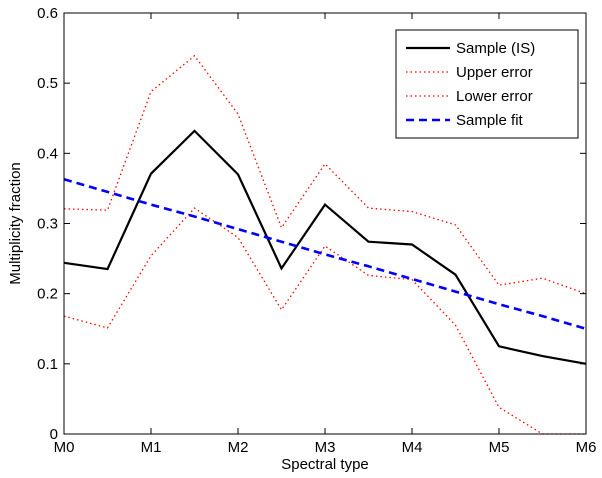  What do you see at coordinates (64, 447) in the screenshot?
I see `x-tick-label: M0` at bounding box center [64, 447].